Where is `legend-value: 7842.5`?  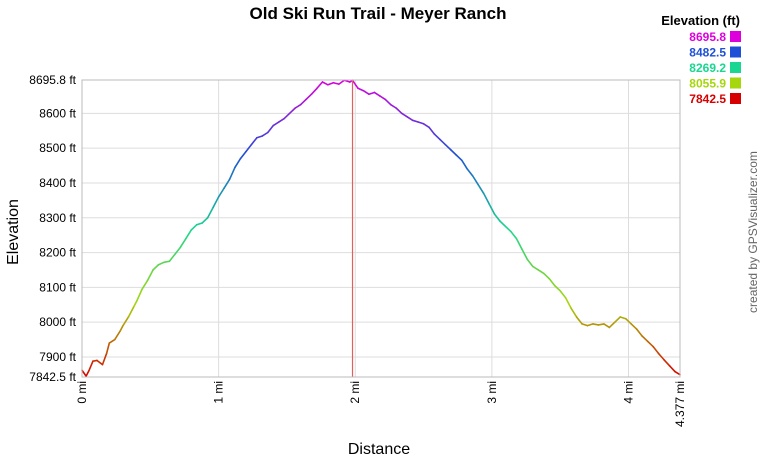 legend-value: 7842.5 is located at coordinates (707, 99).